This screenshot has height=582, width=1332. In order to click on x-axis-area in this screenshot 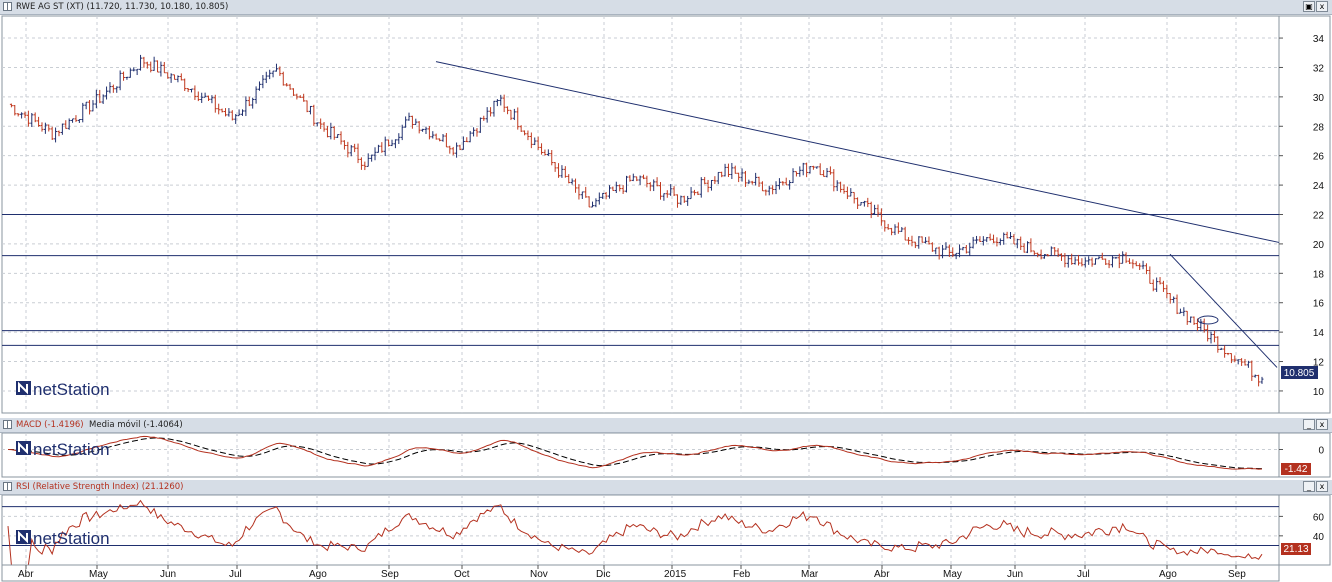, I will do `click(640, 573)`.